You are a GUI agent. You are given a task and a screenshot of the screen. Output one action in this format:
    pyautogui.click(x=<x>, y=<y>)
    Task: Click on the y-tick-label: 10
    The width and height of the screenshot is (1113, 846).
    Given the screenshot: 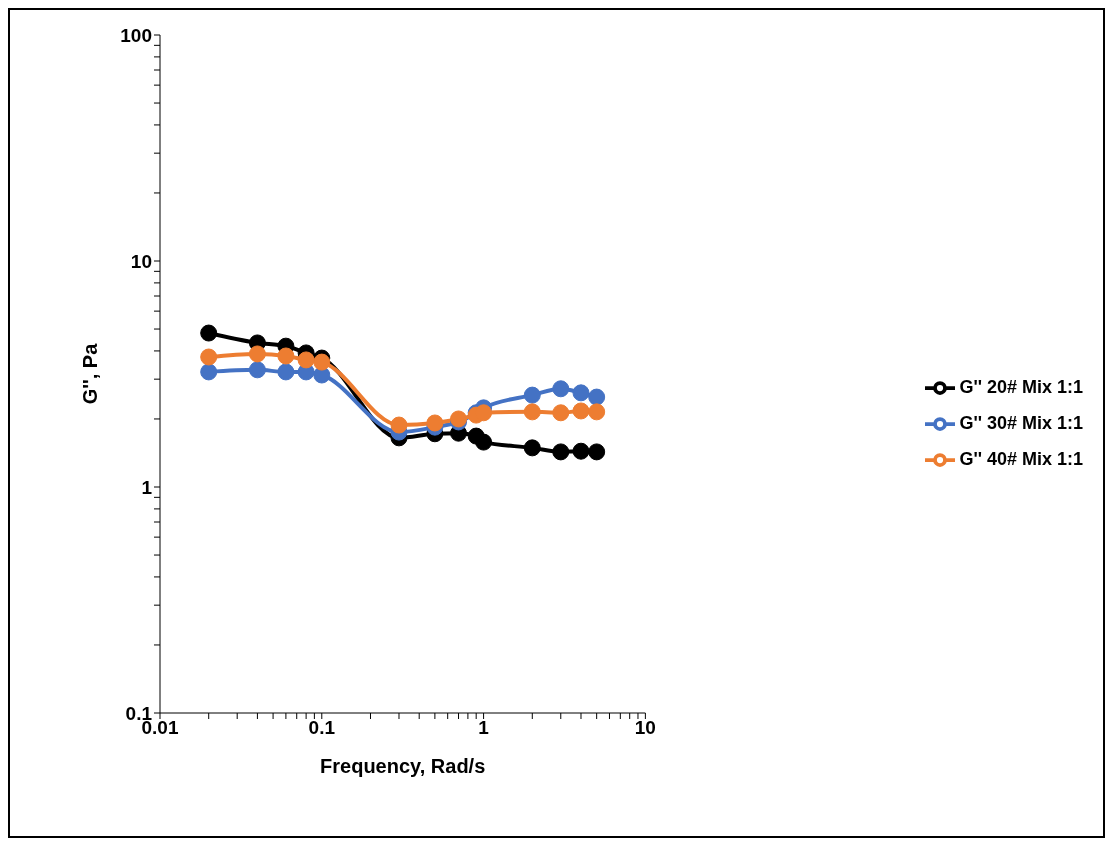 What is the action you would take?
    pyautogui.click(x=141, y=261)
    